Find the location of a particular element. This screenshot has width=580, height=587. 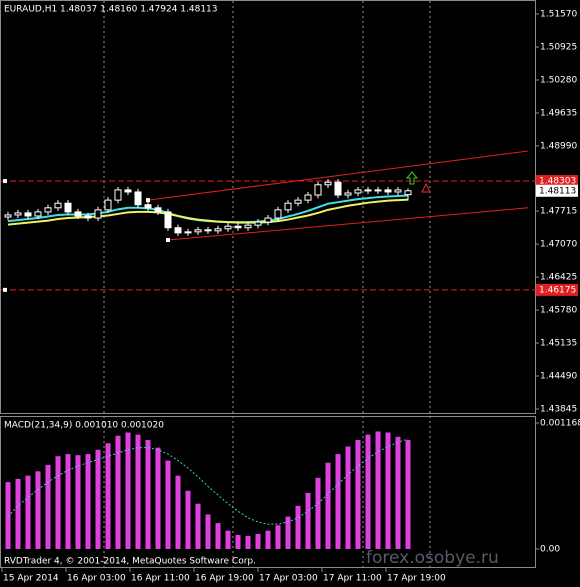

y-tick-label: 1.51570 is located at coordinates (558, 15).